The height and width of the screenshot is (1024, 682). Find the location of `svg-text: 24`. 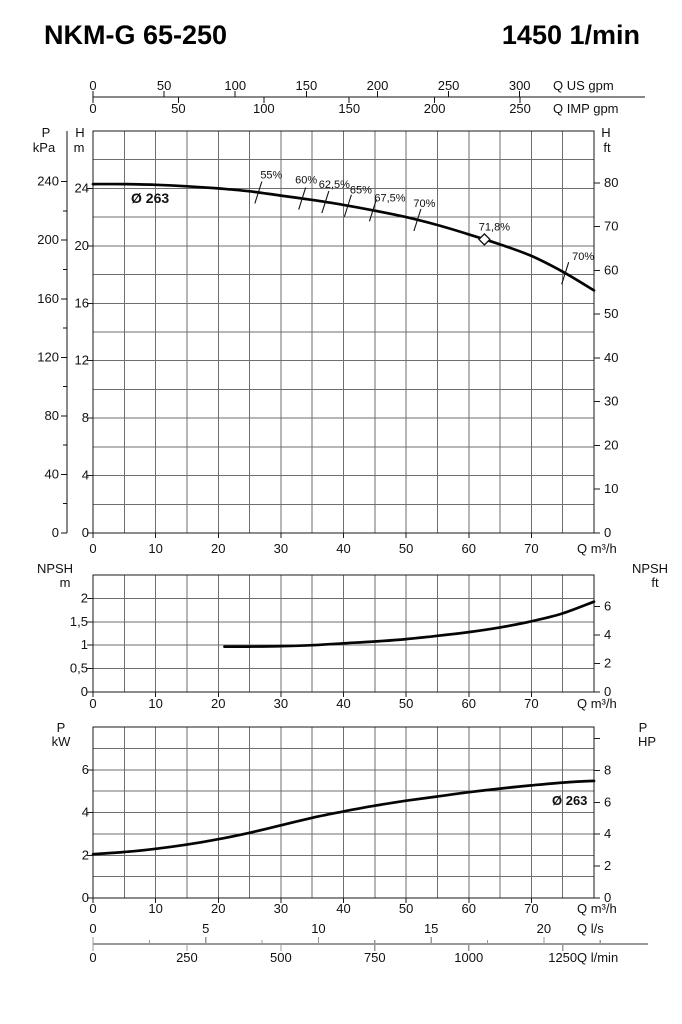

svg-text: 24 is located at coordinates (82, 187).